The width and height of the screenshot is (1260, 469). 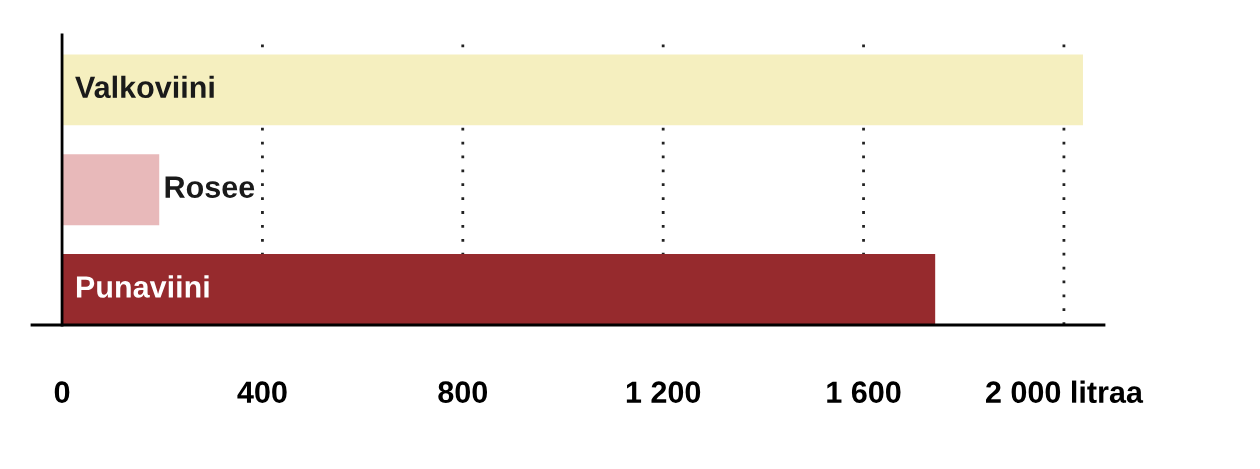 What do you see at coordinates (463, 392) in the screenshot?
I see `x-tick-label: 800` at bounding box center [463, 392].